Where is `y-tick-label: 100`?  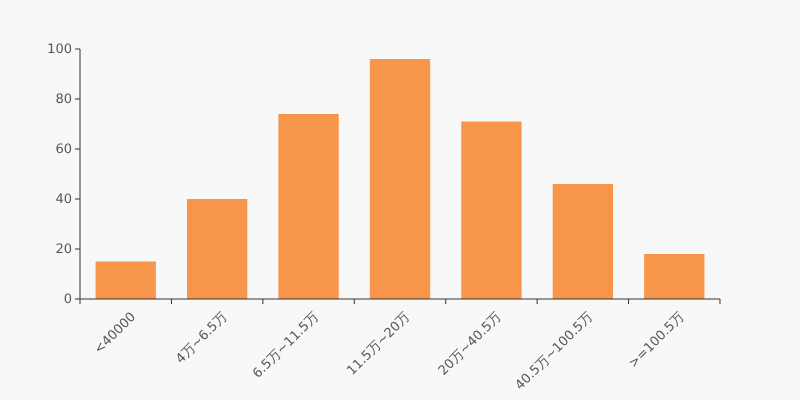 y-tick-label: 100 is located at coordinates (59, 50).